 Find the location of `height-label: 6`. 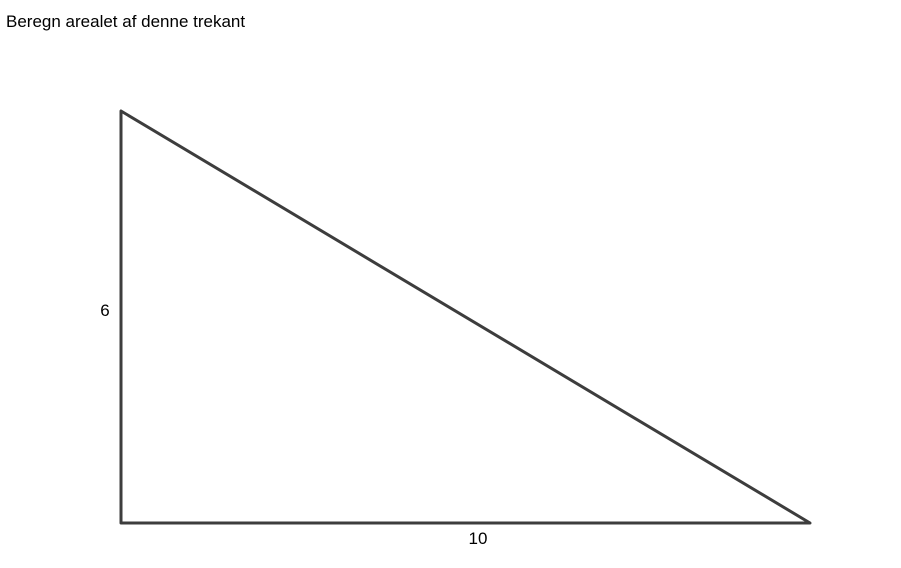

height-label: 6 is located at coordinates (104, 310).